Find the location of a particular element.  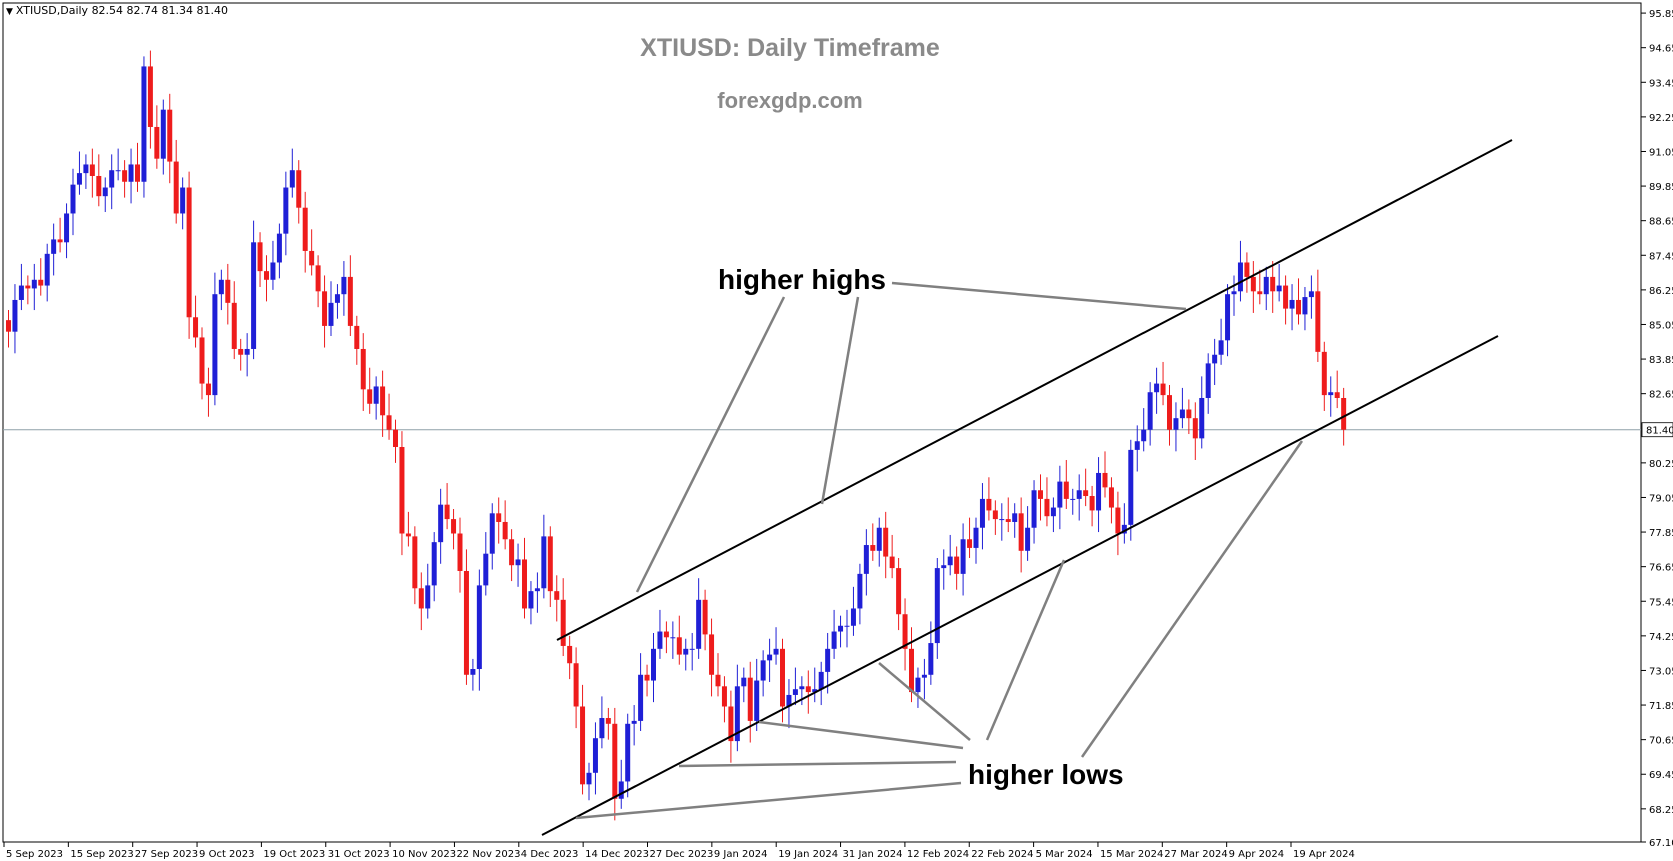

y-tick-label: 67.10 is located at coordinates (1661, 843).